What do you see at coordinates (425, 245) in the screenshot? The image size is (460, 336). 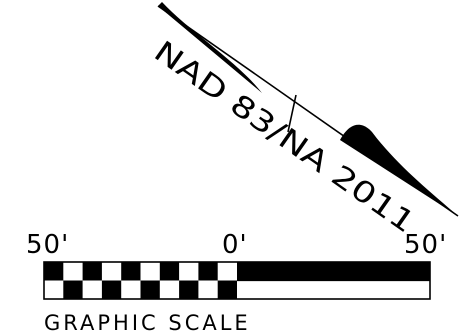 I see `scale-right-label: 50'` at bounding box center [425, 245].